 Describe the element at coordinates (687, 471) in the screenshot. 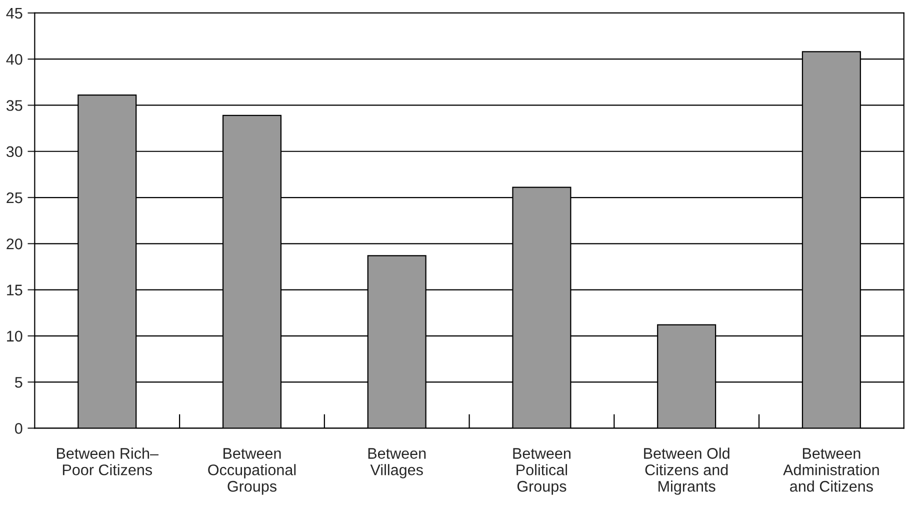

I see `x-tick-label: Between Old Citizens and Migrants` at that location.